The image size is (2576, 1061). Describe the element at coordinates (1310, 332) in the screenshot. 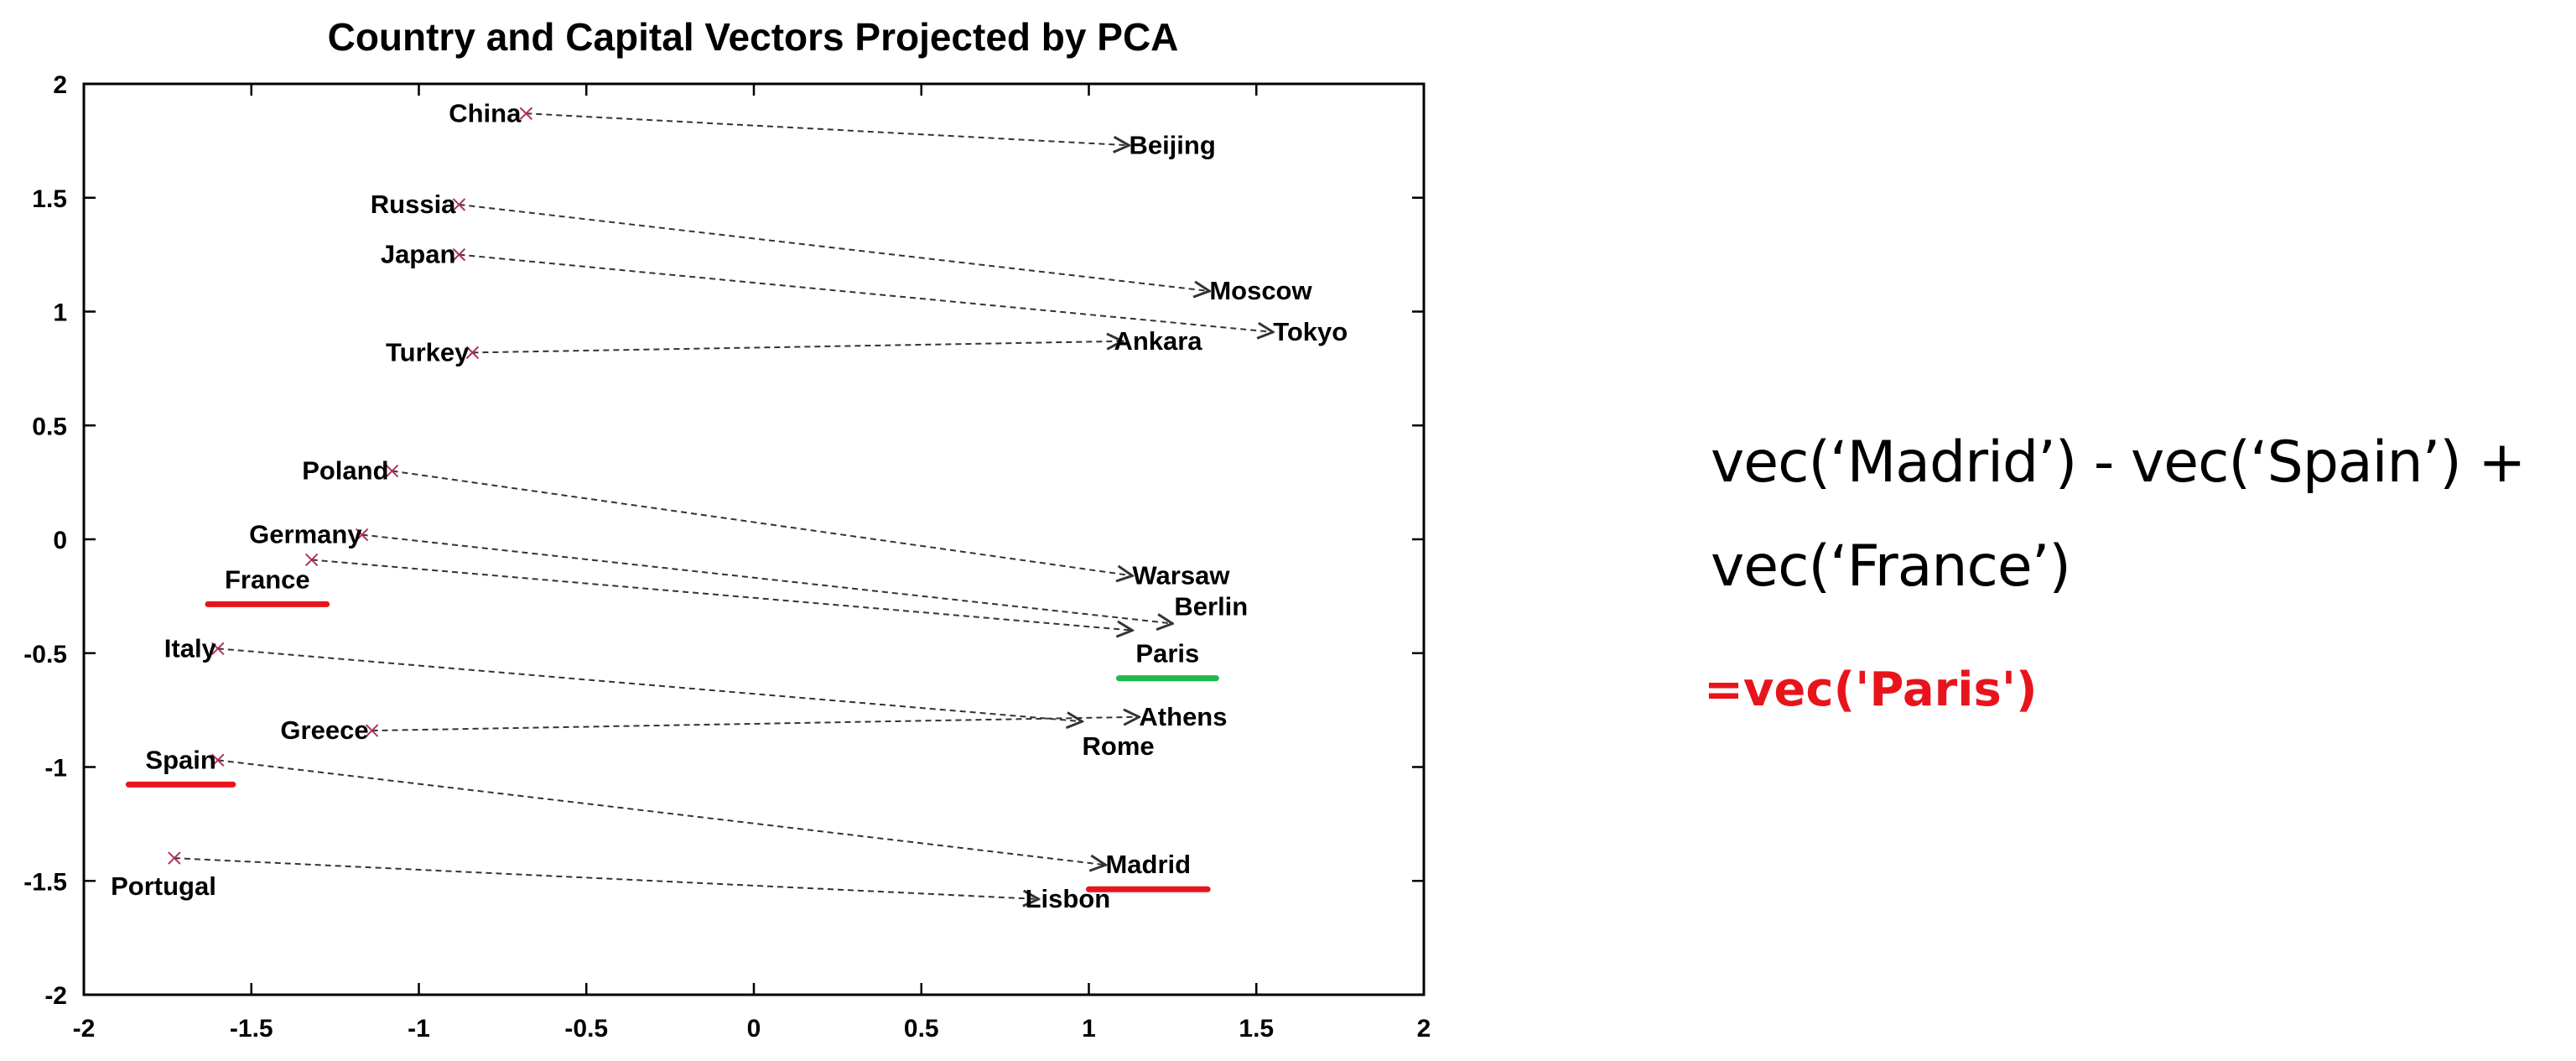

I see `capital-label-tokyo: Tokyo` at that location.